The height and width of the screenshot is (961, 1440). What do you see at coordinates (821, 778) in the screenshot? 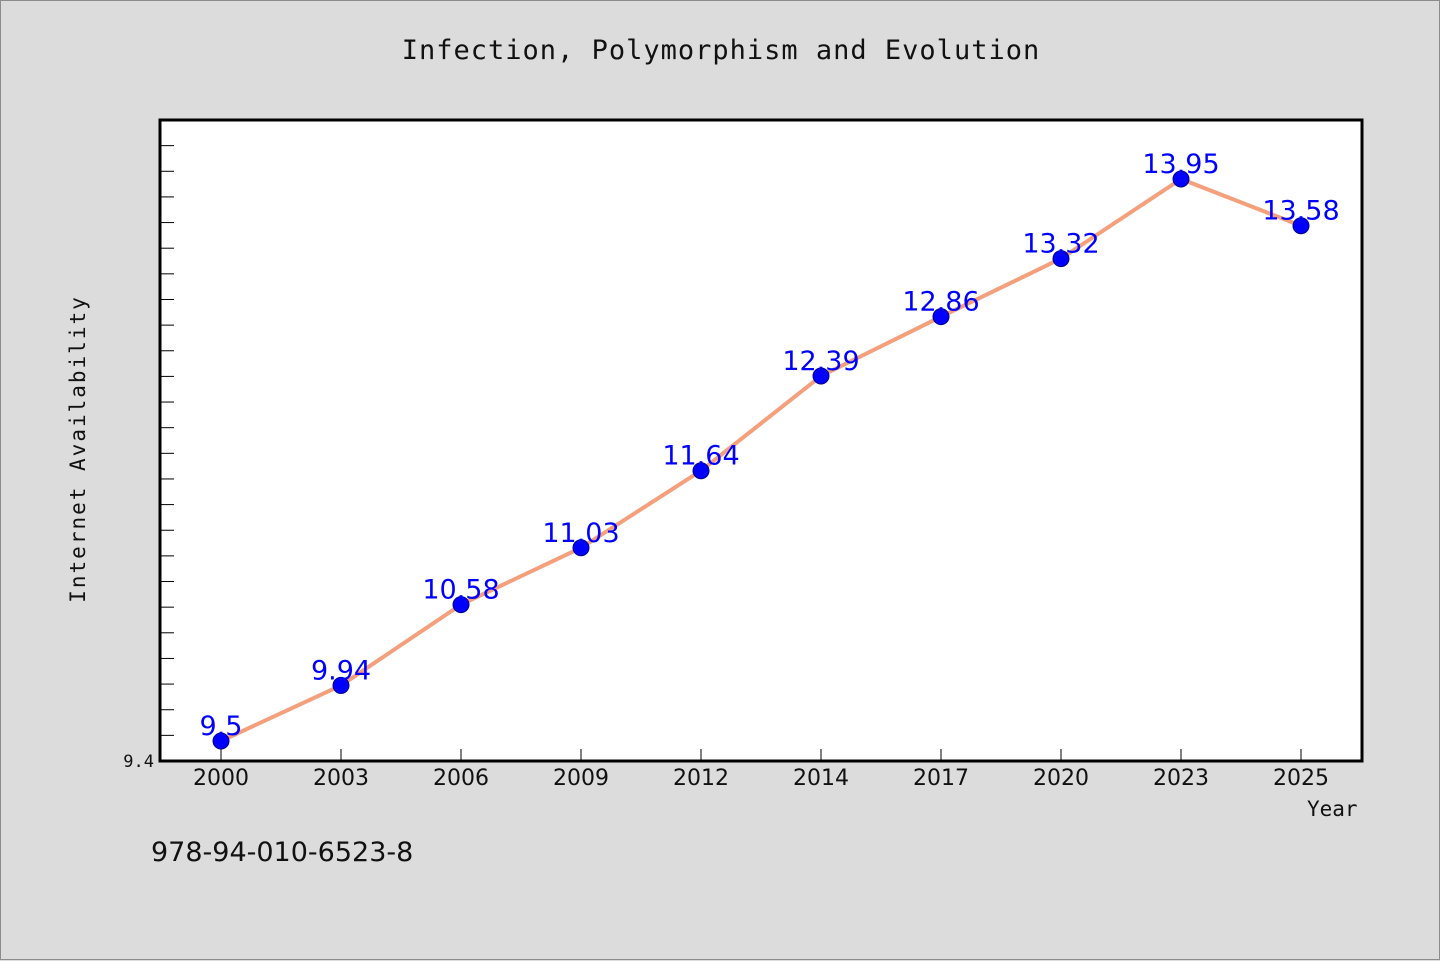
I see `x-tick-label: 2014` at bounding box center [821, 778].